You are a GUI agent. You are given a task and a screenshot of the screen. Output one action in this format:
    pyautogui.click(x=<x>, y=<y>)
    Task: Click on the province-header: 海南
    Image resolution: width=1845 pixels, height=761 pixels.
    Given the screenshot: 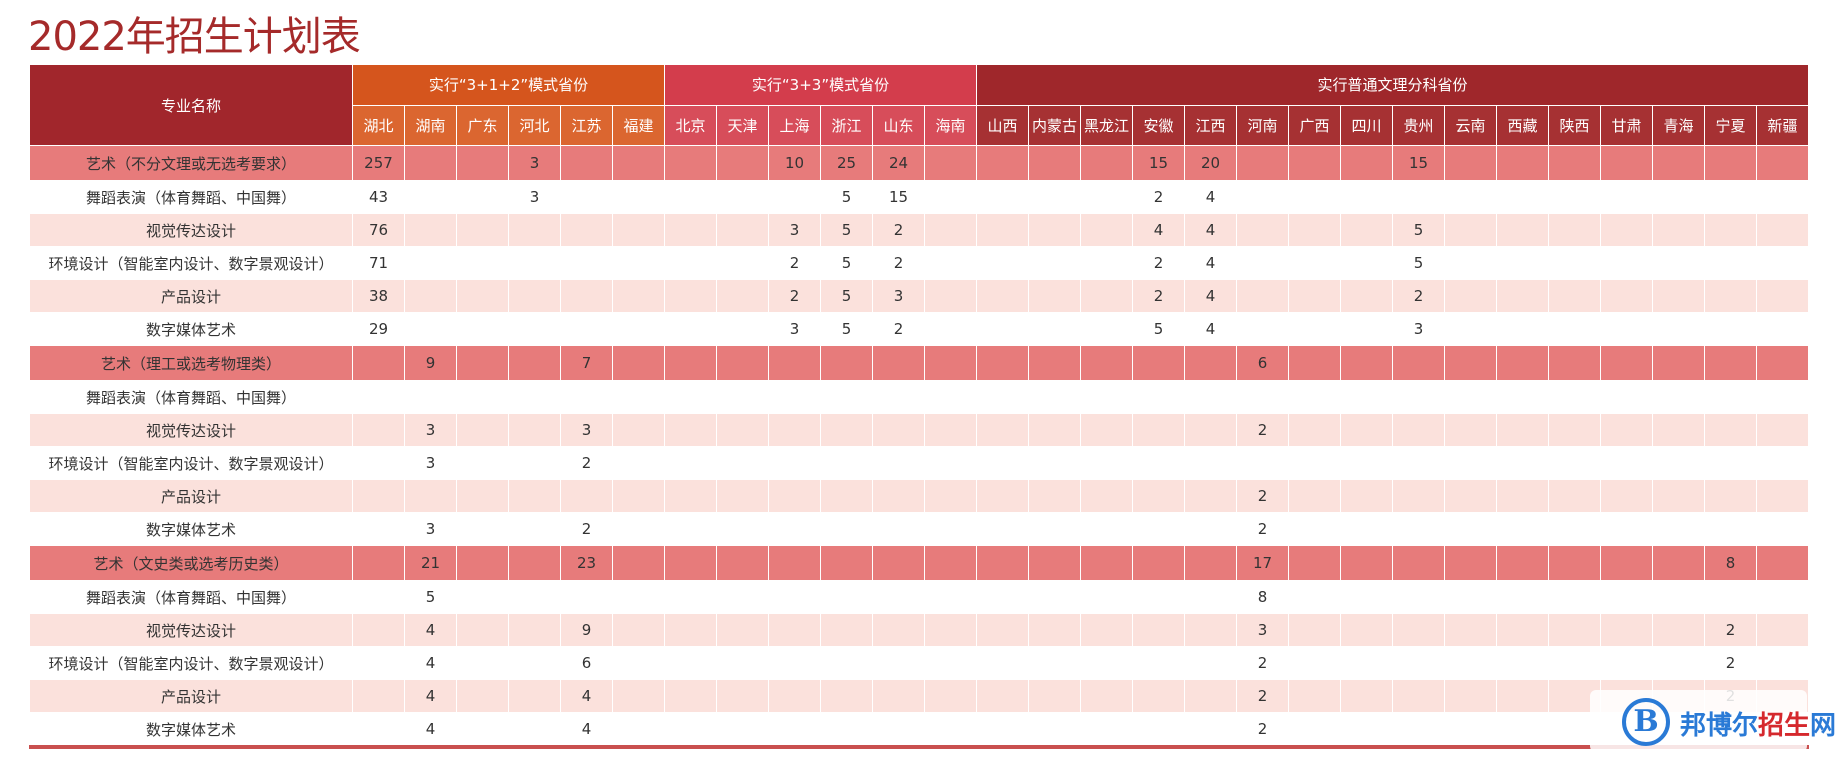 What is the action you would take?
    pyautogui.click(x=950, y=125)
    